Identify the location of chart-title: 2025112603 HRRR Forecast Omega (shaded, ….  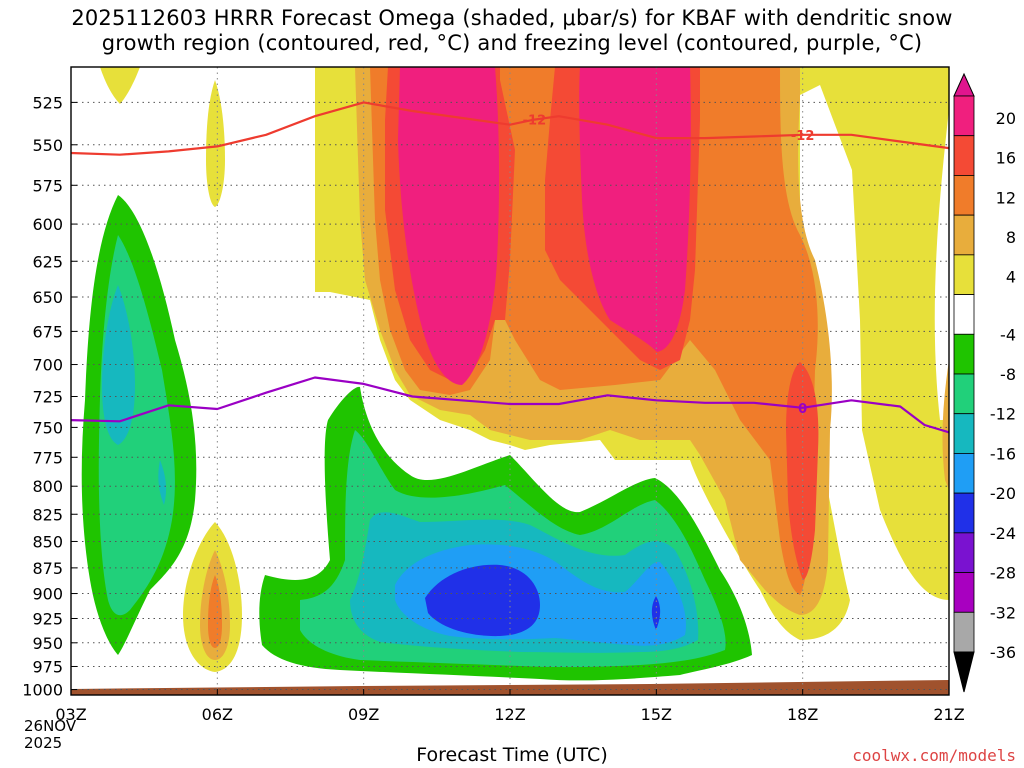
(512, 31).